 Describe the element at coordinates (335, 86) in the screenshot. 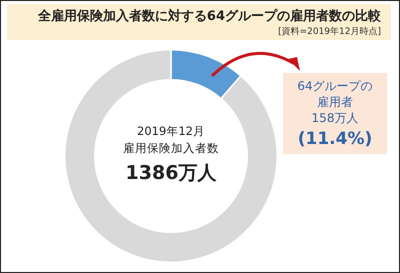

I see `text: 64グループの` at that location.